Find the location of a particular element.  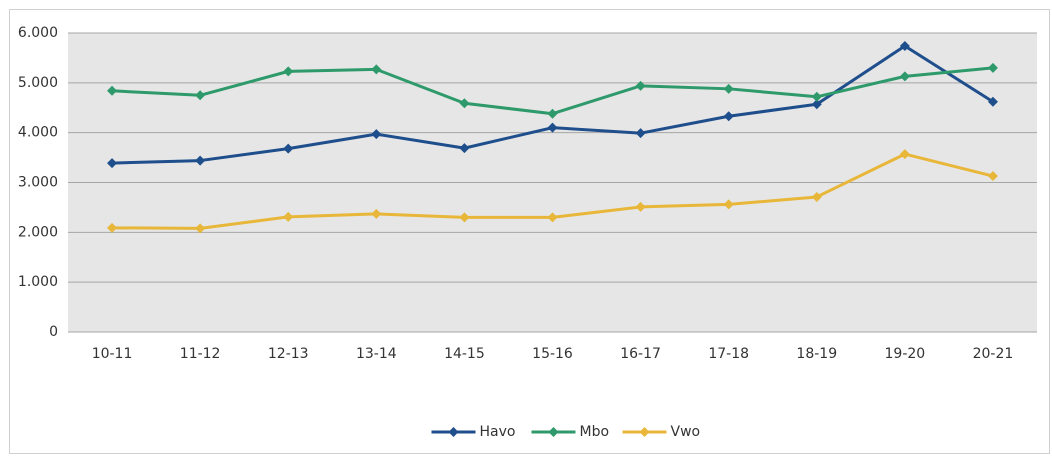

x-tick-label: 14-15 is located at coordinates (464, 354).